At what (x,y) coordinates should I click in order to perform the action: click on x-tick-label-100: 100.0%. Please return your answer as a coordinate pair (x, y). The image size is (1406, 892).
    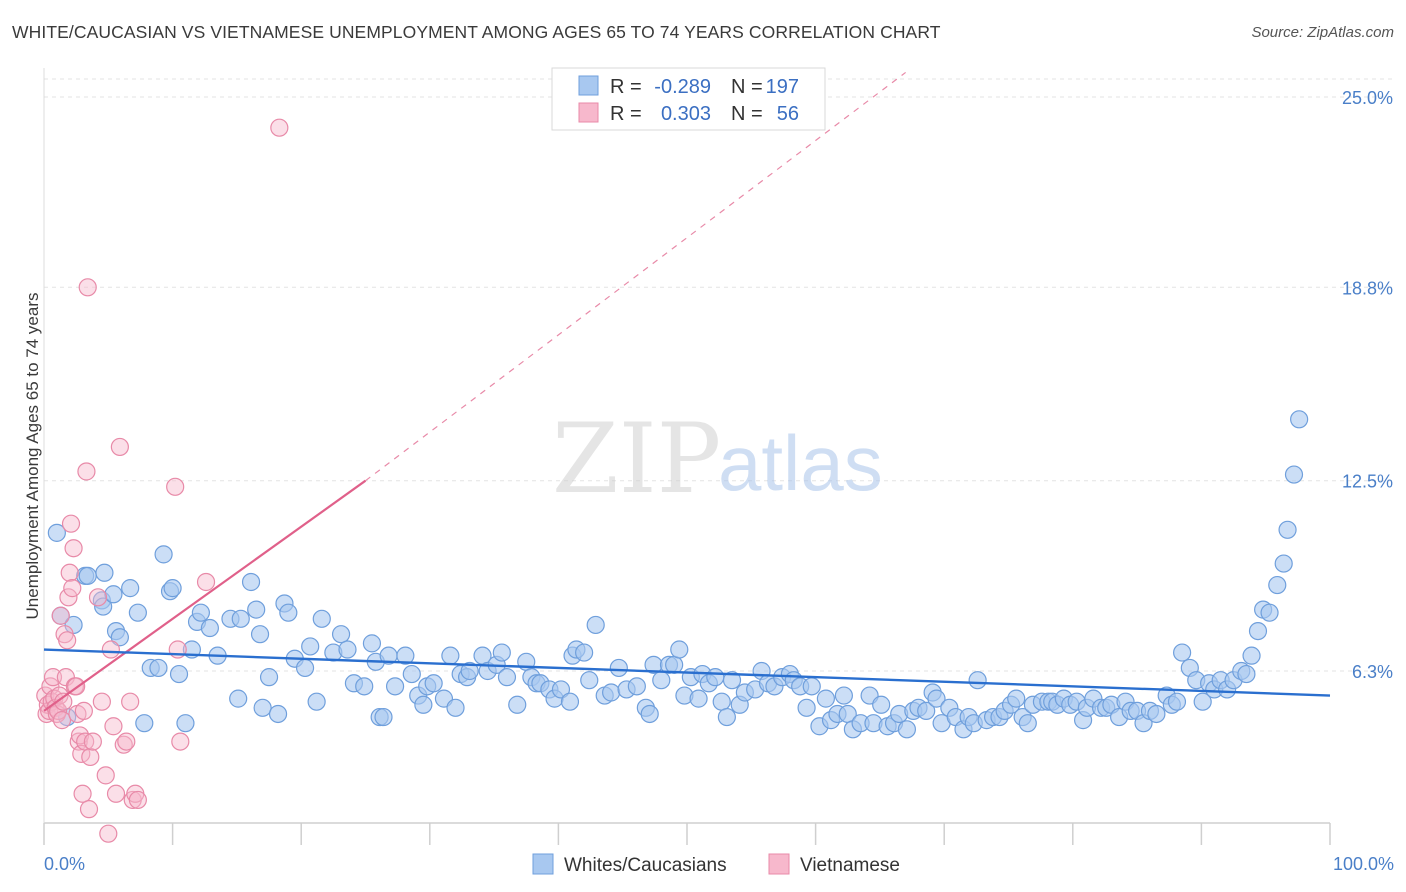
    Looking at the image, I should click on (1363, 864).